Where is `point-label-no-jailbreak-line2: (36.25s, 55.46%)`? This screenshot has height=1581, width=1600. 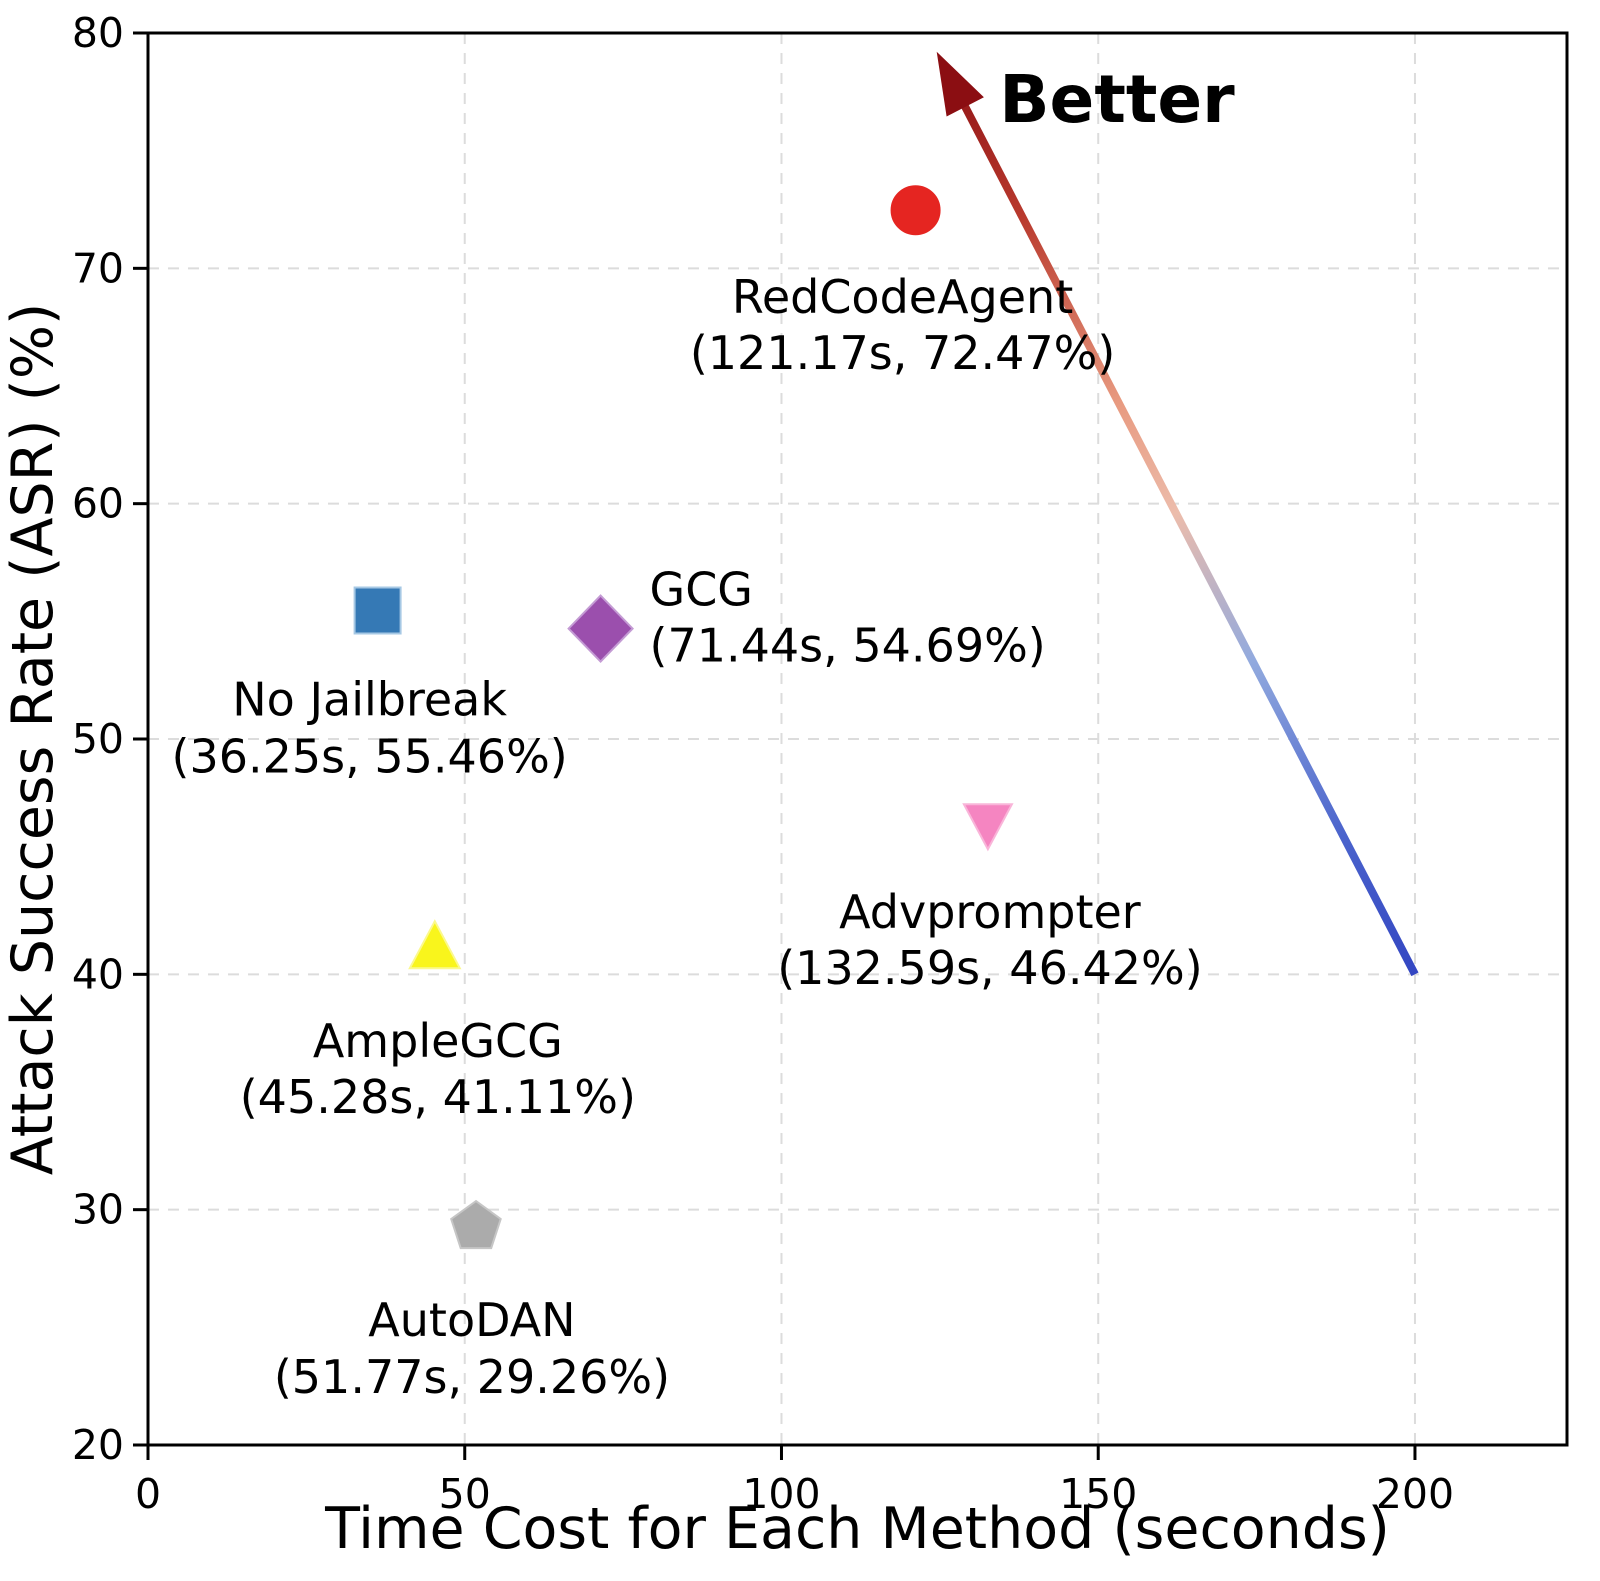 point-label-no-jailbreak-line2: (36.25s, 55.46%) is located at coordinates (370, 757).